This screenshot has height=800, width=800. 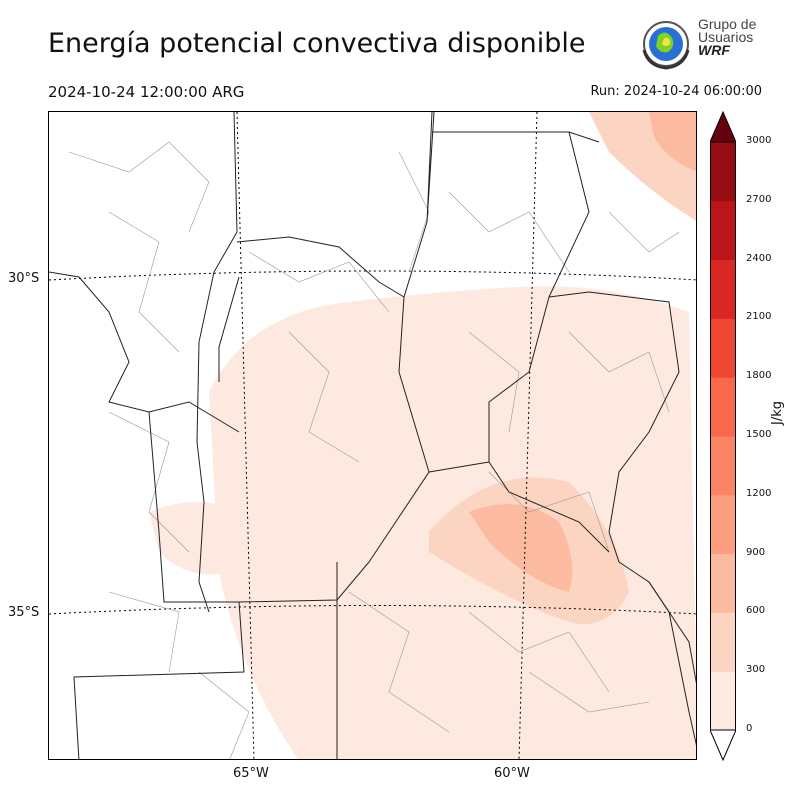 What do you see at coordinates (723, 745) in the screenshot?
I see `colorbar-min-triangle` at bounding box center [723, 745].